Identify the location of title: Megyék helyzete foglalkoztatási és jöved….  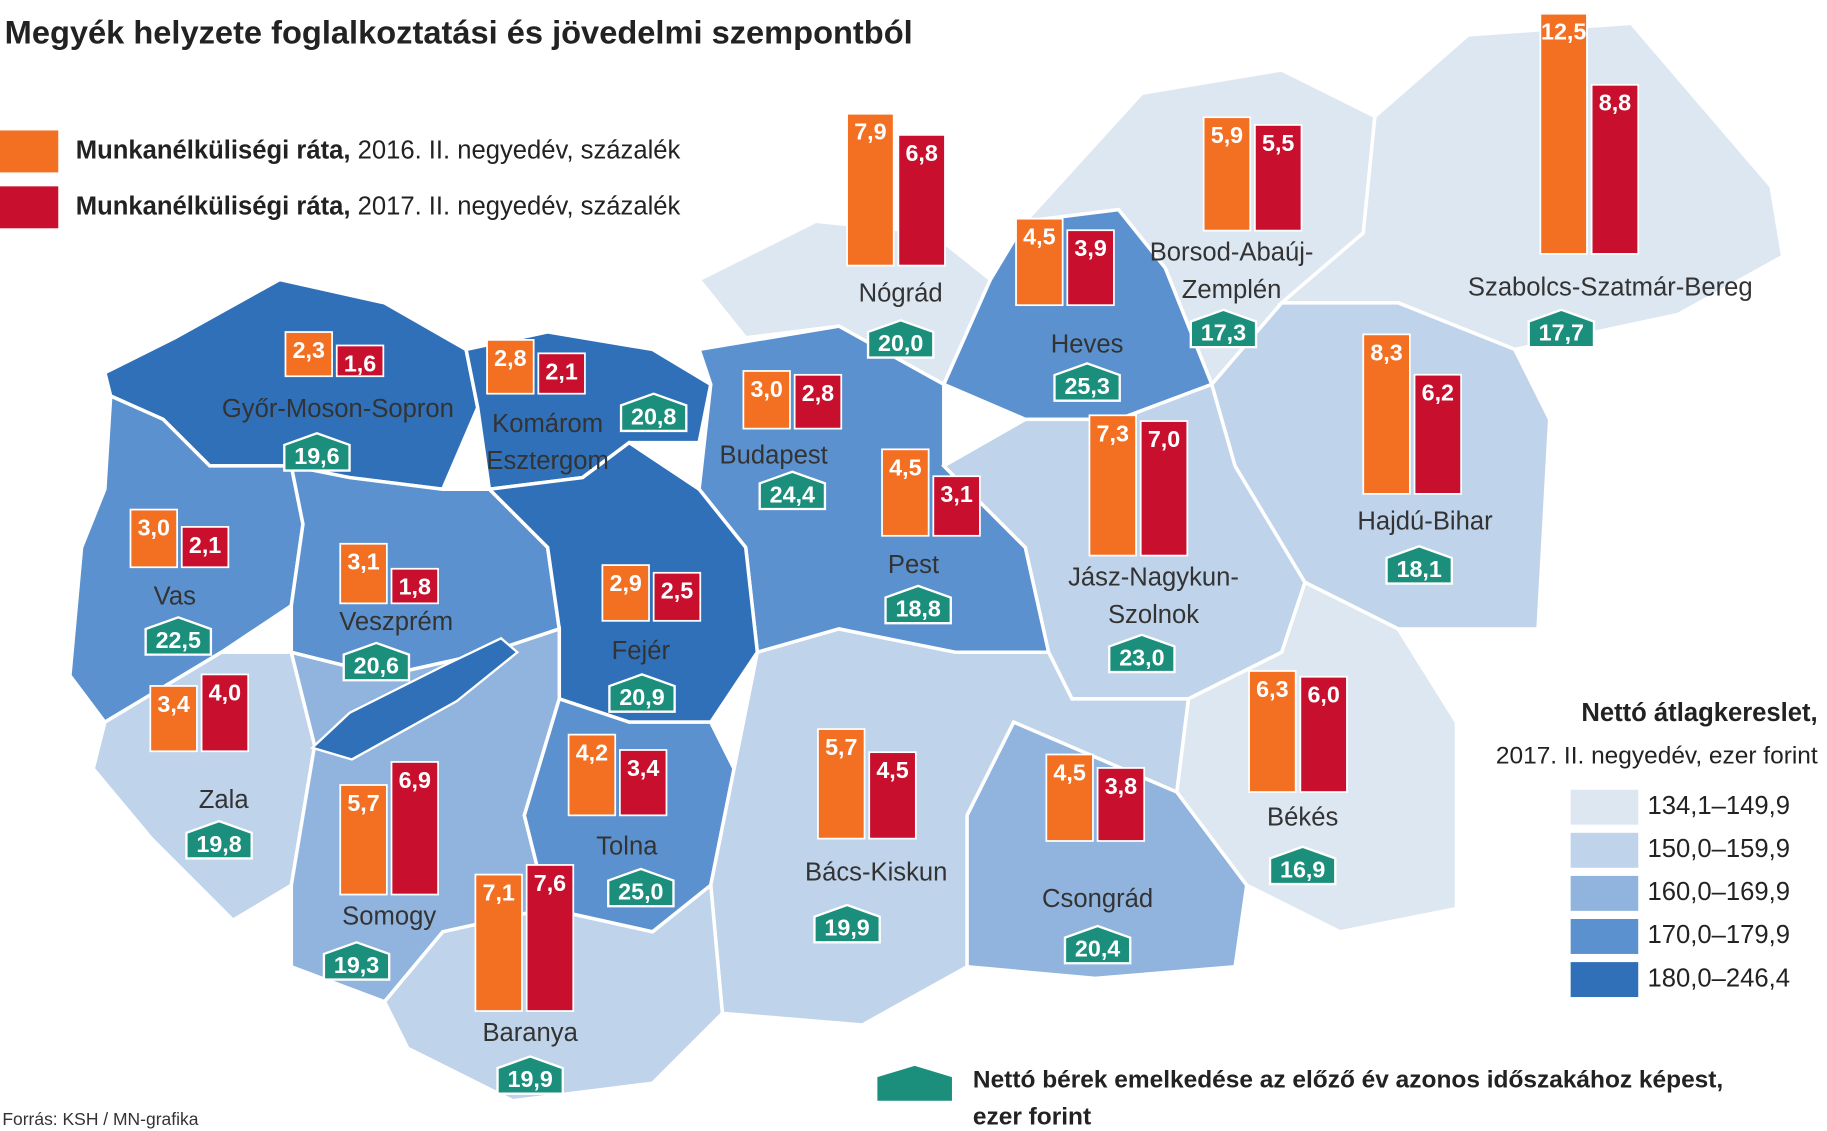
(459, 32).